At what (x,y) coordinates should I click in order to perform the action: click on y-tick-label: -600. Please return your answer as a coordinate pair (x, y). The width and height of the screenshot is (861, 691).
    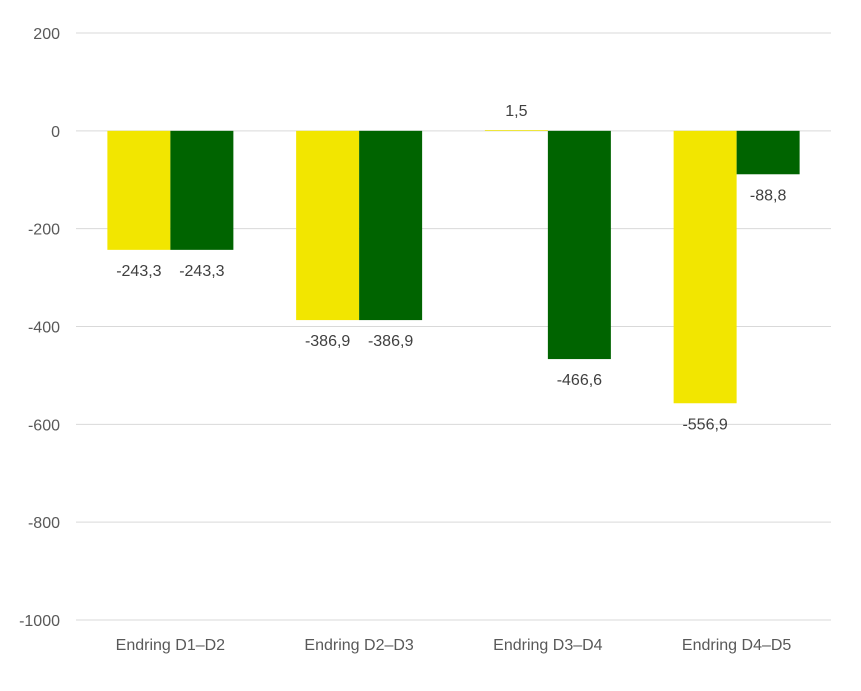
    Looking at the image, I should click on (44, 425).